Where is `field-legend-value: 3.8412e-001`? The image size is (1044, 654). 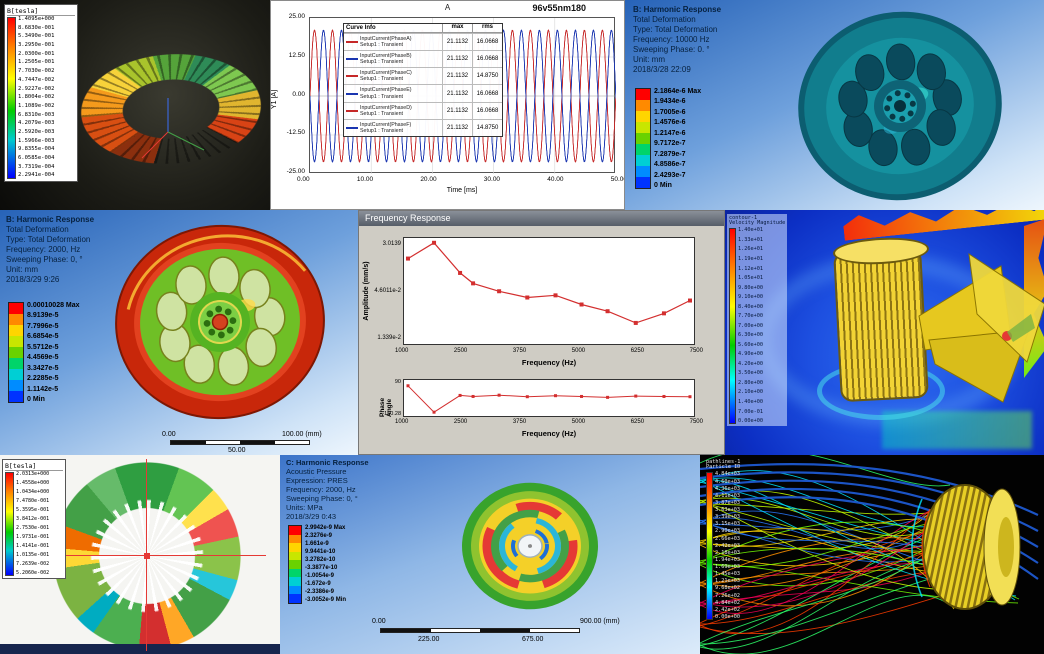
field-legend-value: 3.8412e-001 is located at coordinates (33, 519).